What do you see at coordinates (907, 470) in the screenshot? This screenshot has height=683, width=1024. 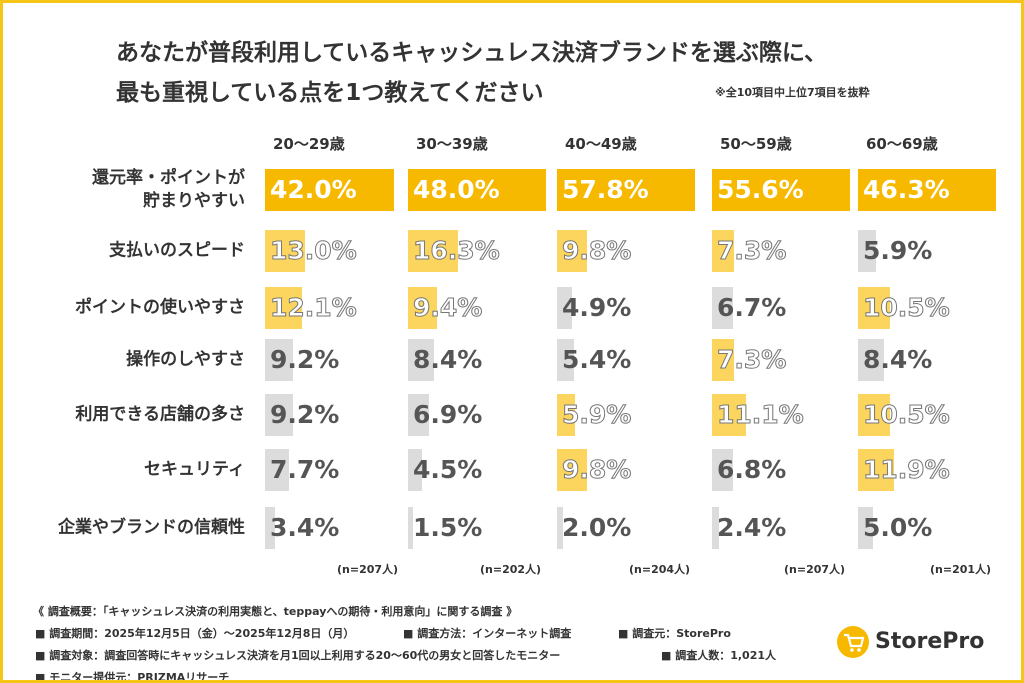 I see `value-label: 11.9%` at bounding box center [907, 470].